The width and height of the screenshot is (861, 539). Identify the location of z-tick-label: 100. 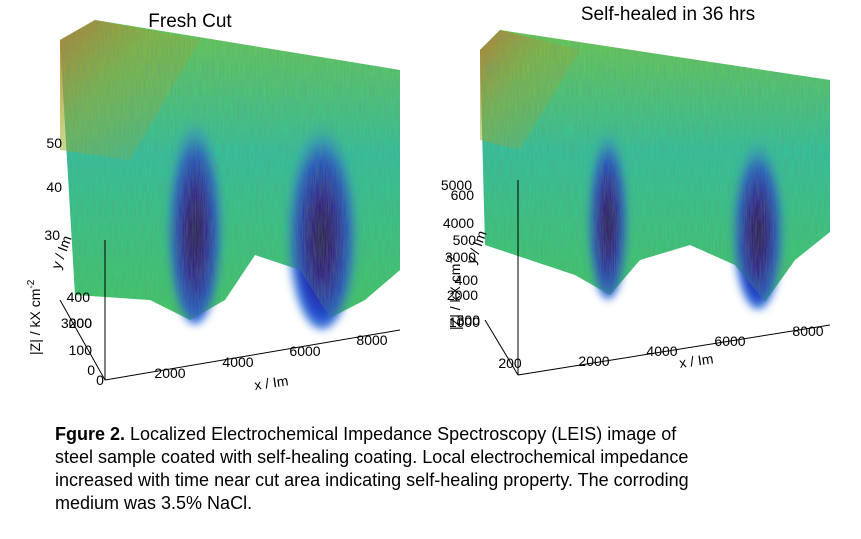
(81, 350).